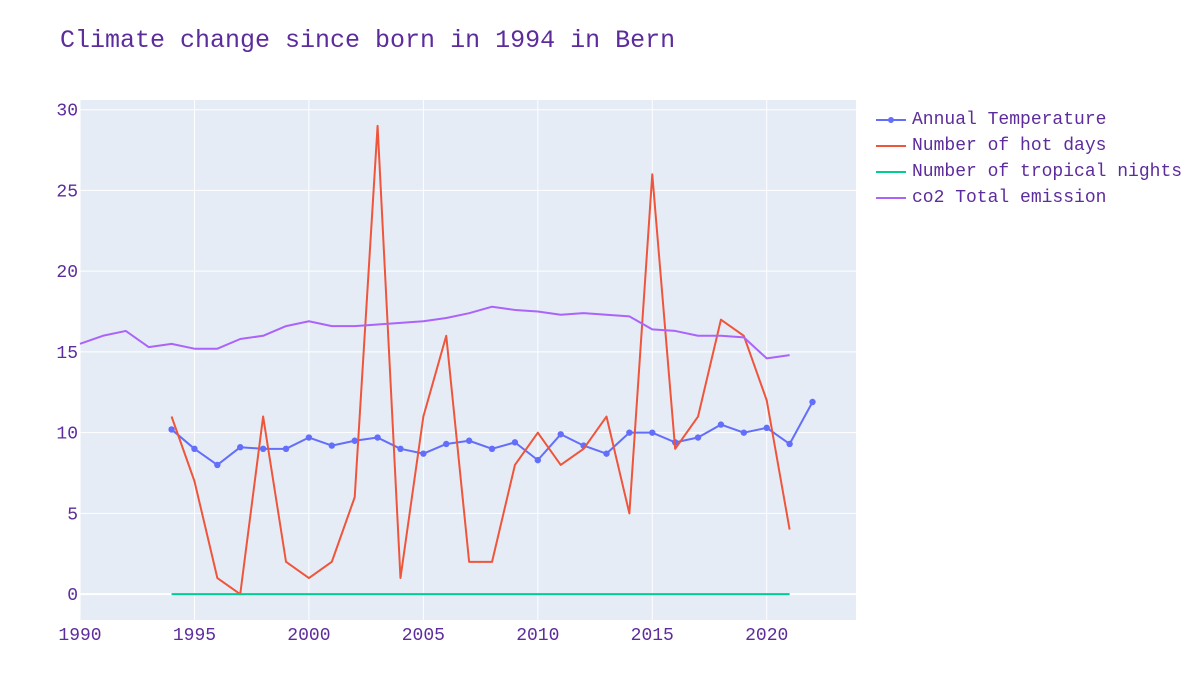  I want to click on legend-item: co2 Total emission, so click(1029, 198).